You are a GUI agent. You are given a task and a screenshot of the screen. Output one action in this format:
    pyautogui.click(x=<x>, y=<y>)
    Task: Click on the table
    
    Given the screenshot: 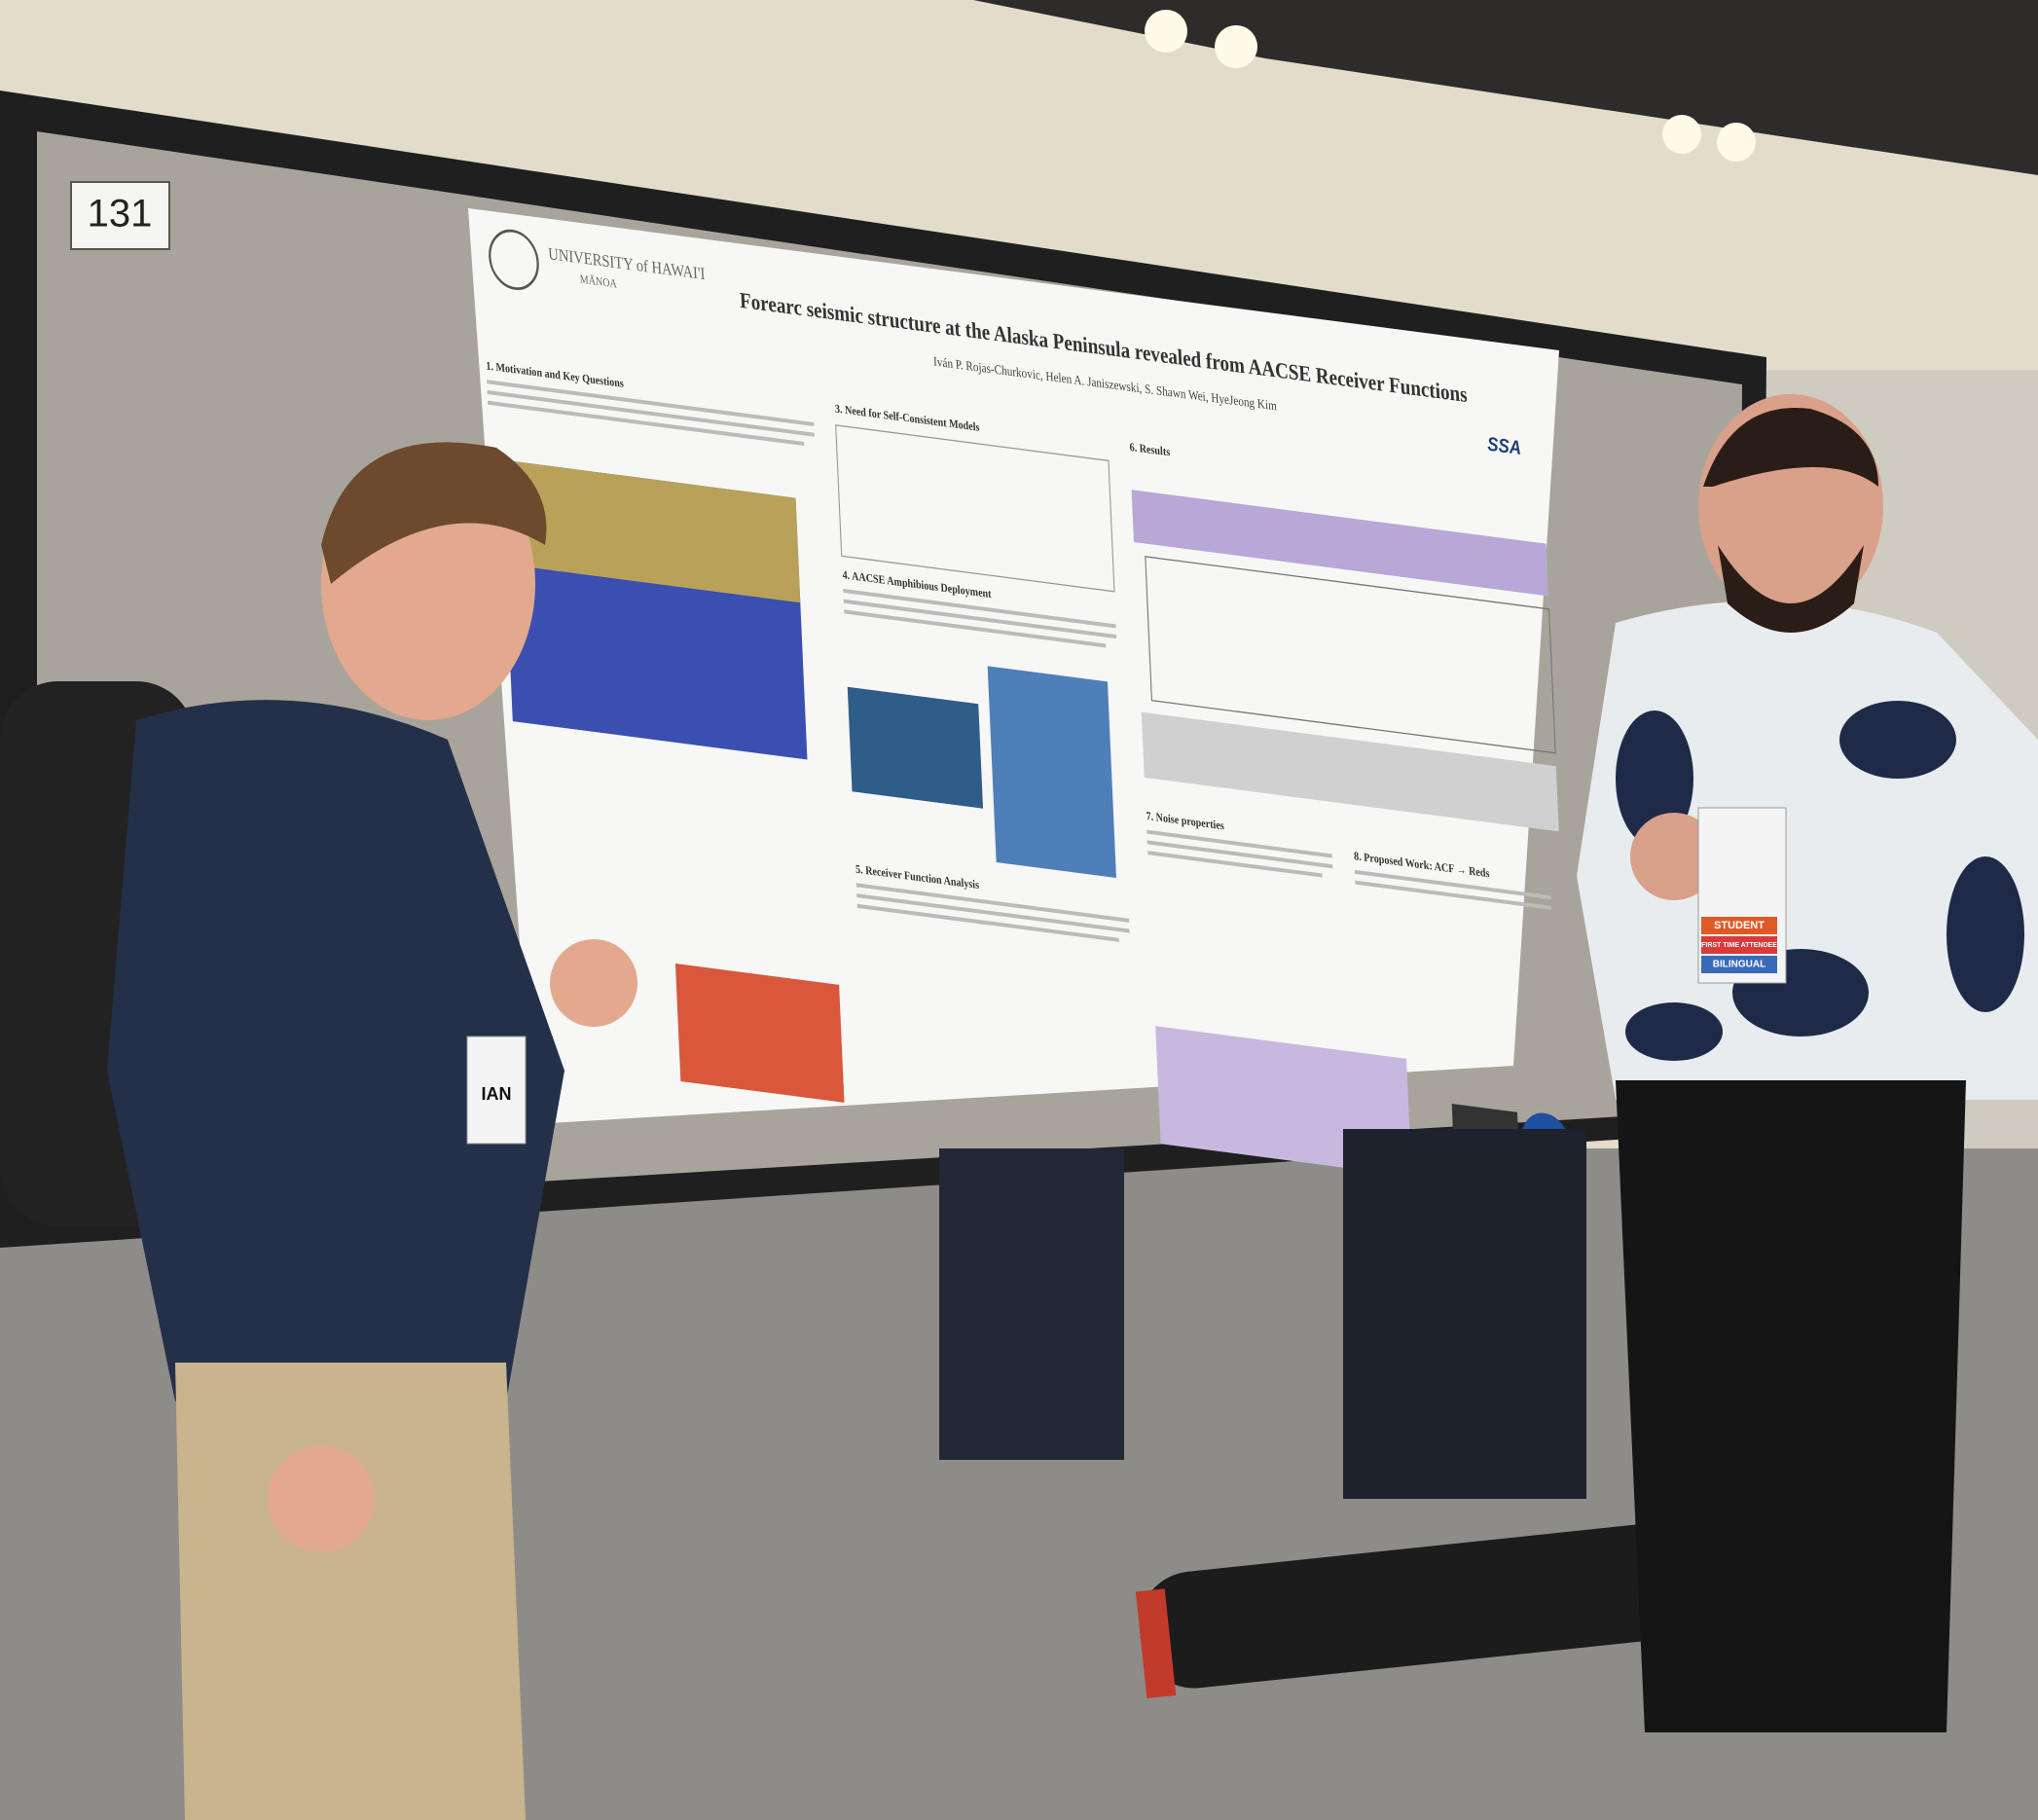 What is the action you would take?
    pyautogui.click(x=975, y=508)
    